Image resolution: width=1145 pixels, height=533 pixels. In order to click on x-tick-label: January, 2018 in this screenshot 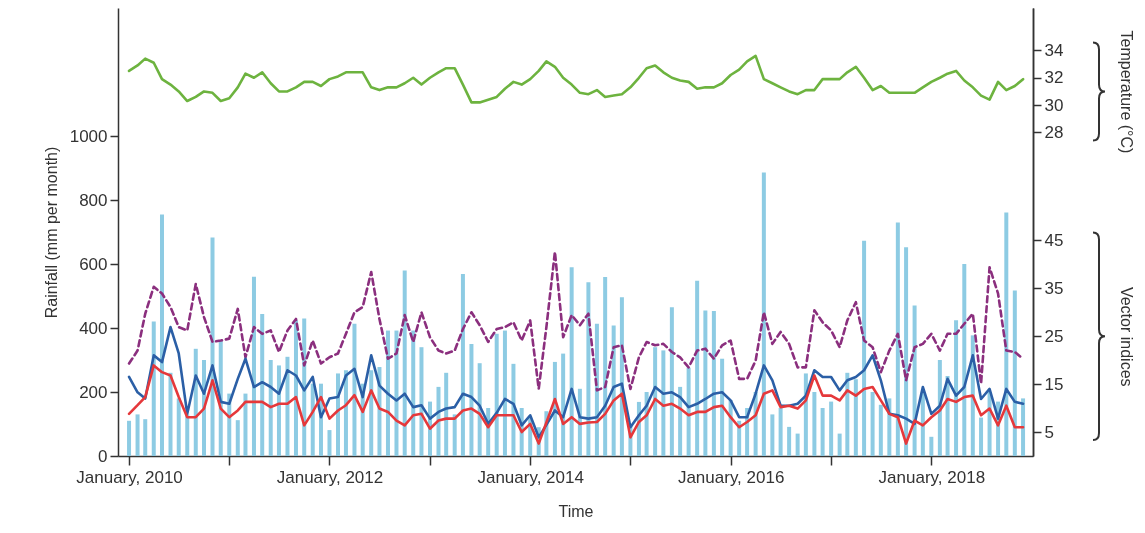, I will do `click(932, 477)`.